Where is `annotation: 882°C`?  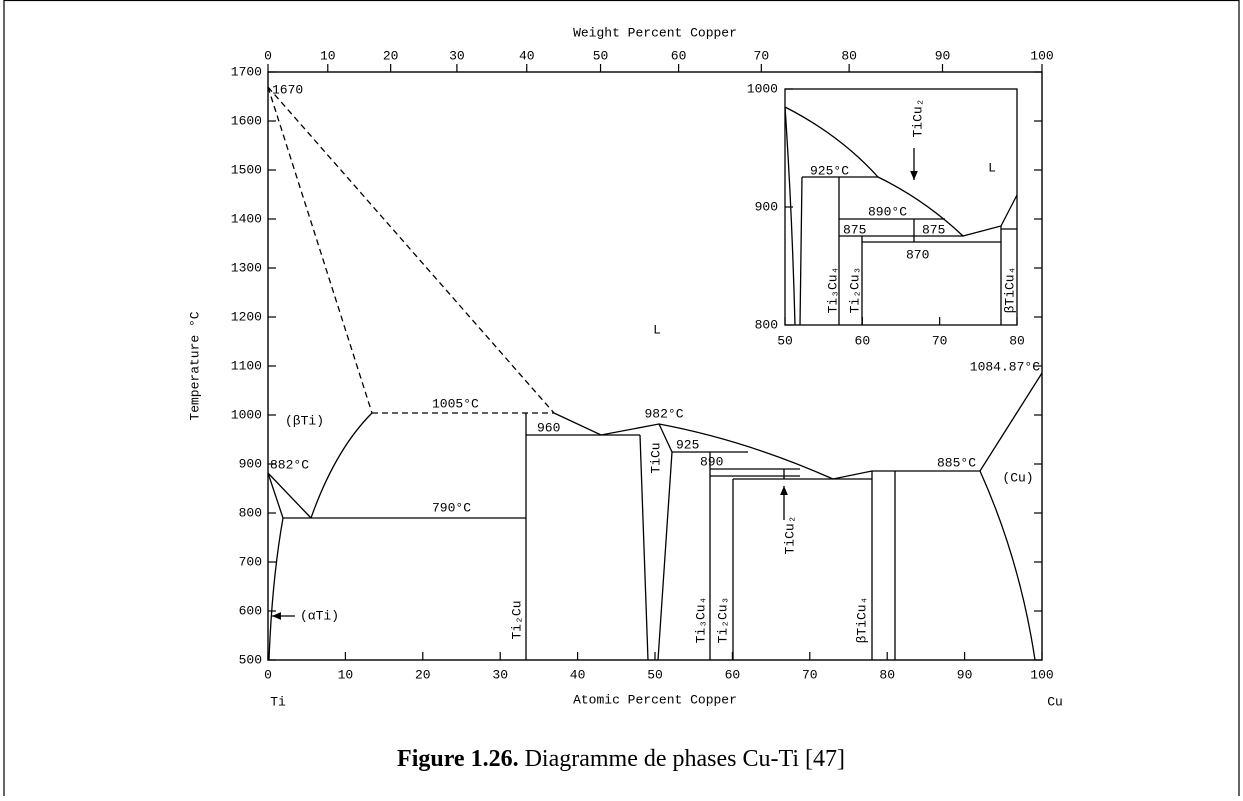 annotation: 882°C is located at coordinates (289, 464).